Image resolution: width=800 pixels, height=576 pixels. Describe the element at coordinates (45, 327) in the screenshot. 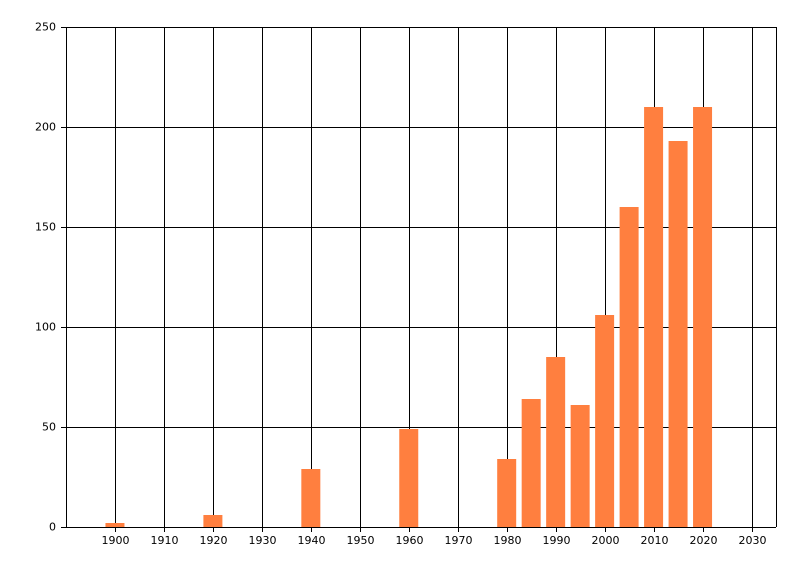

I see `y-tick-label: 100` at that location.